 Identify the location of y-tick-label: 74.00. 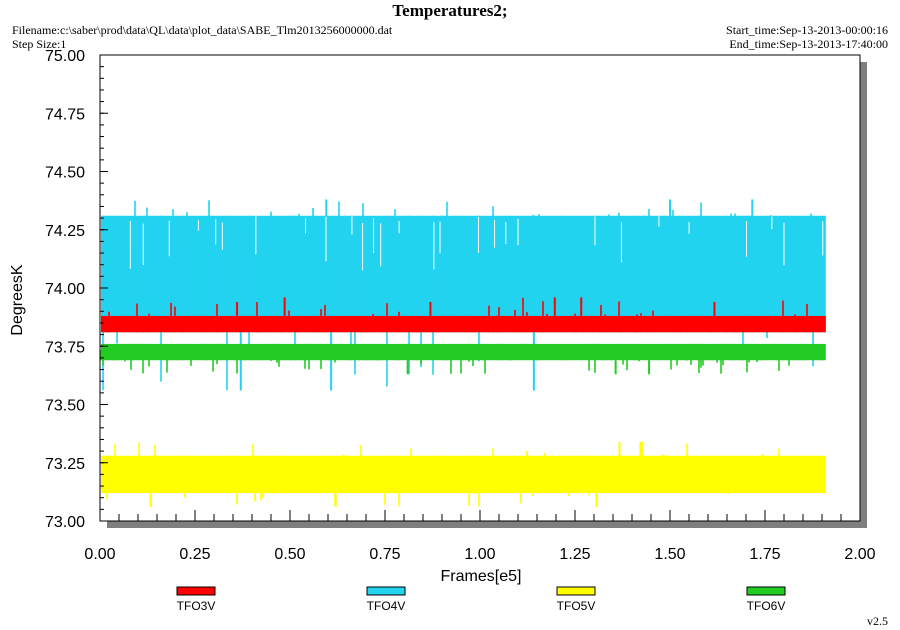
(65, 289).